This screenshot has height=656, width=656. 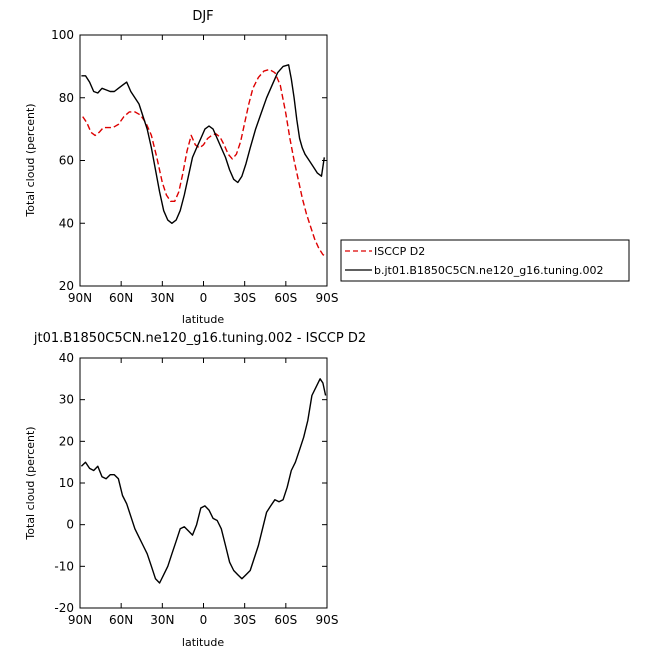 What do you see at coordinates (488, 270) in the screenshot?
I see `legend-label-model: b.jt01.B1850C5CN.ne120_g16.tuning.002` at bounding box center [488, 270].